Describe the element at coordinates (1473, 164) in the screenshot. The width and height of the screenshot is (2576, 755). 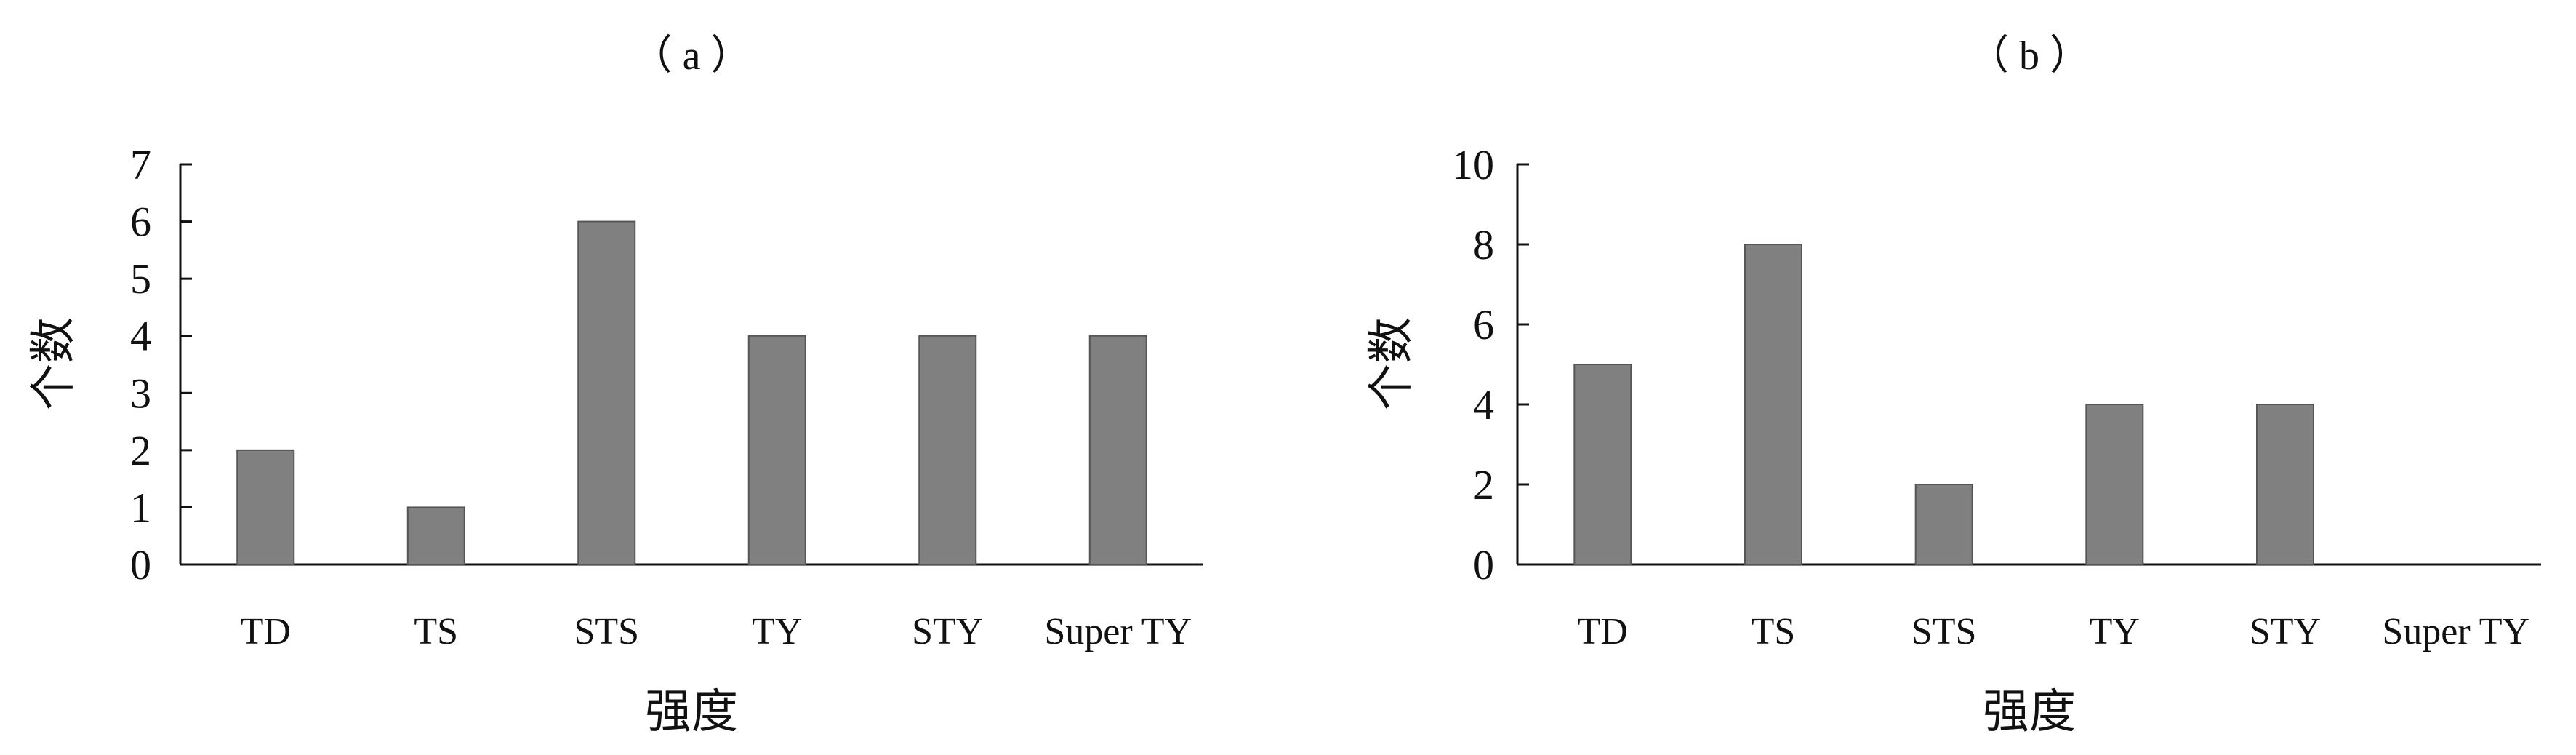
I see `y-tick-label: 10` at that location.